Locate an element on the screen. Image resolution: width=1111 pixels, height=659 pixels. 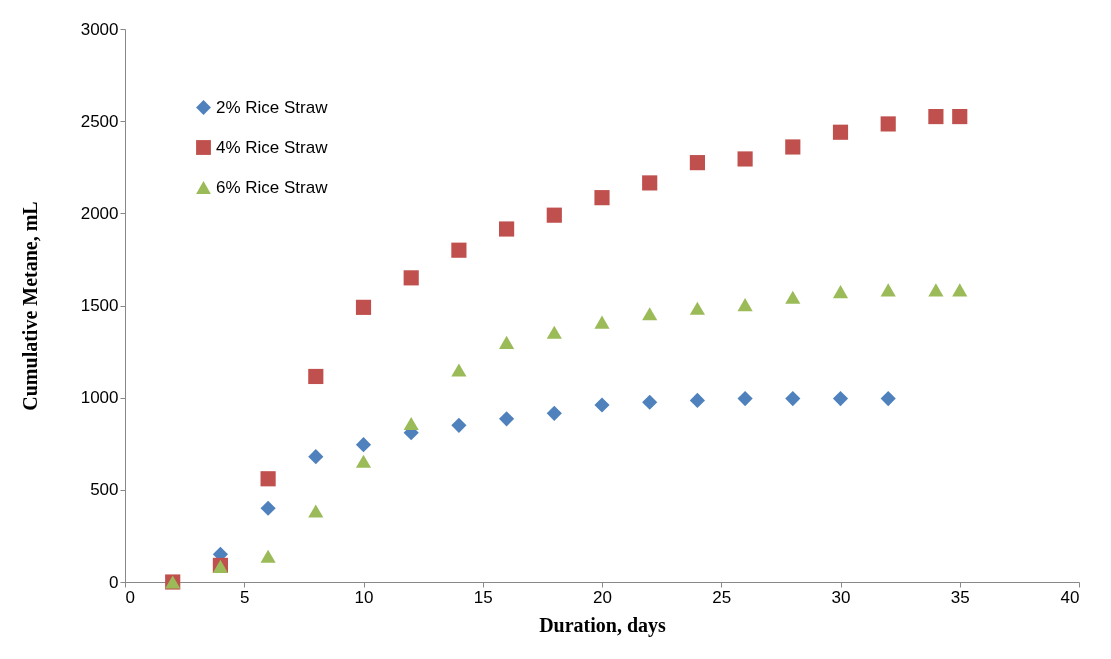
y-tick-label: 0 is located at coordinates (114, 582).